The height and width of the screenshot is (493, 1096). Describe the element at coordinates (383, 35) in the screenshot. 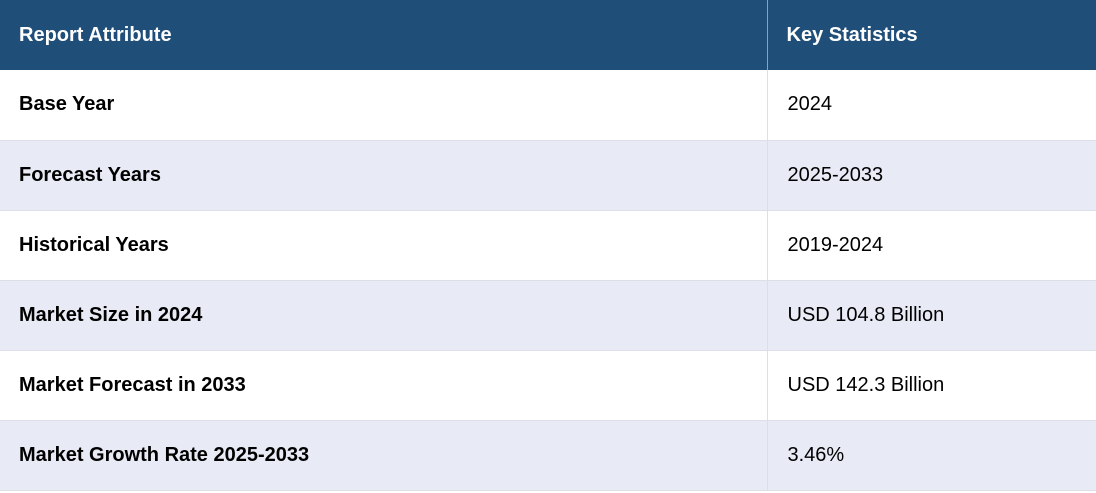

I see `header-report-attribute: Report Attribute` at that location.